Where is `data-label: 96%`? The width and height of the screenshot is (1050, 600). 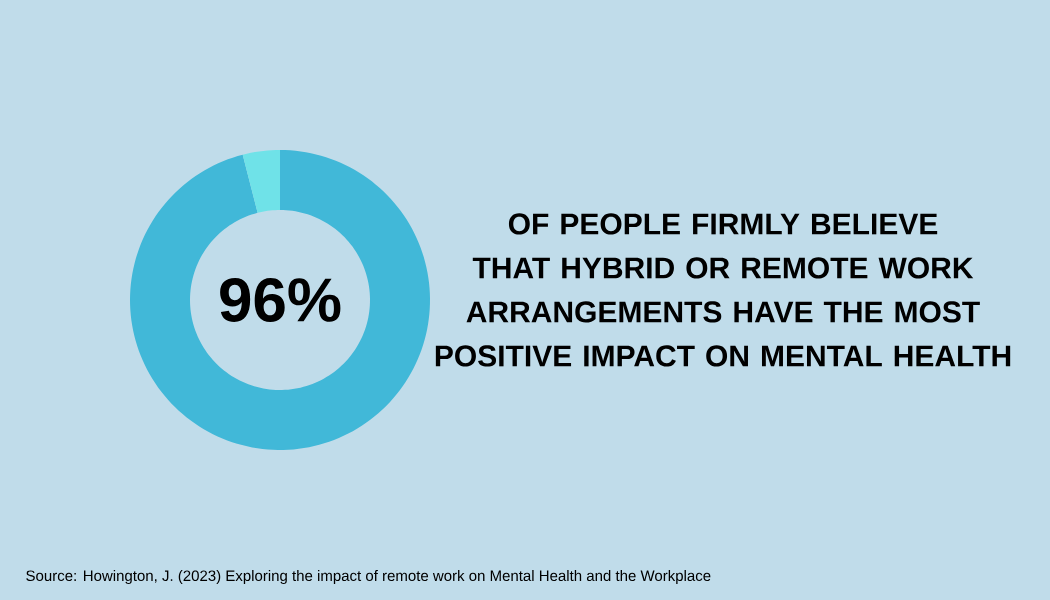
data-label: 96% is located at coordinates (280, 300).